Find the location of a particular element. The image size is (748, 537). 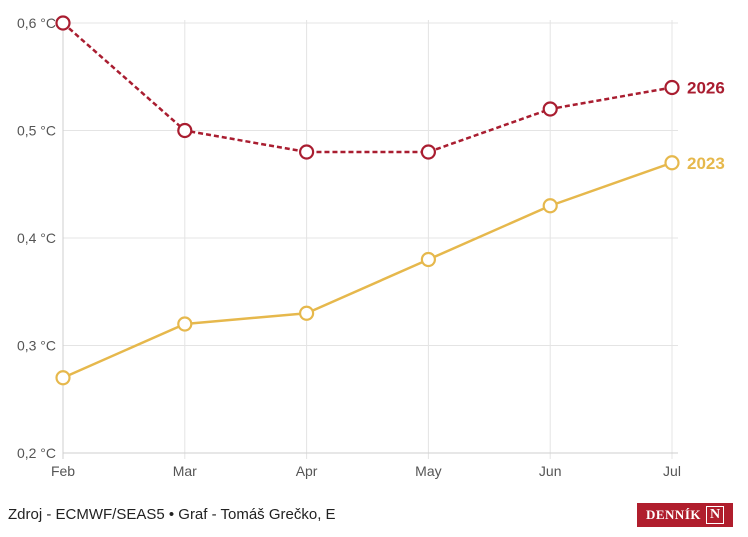

x-tick-label: May is located at coordinates (428, 471).